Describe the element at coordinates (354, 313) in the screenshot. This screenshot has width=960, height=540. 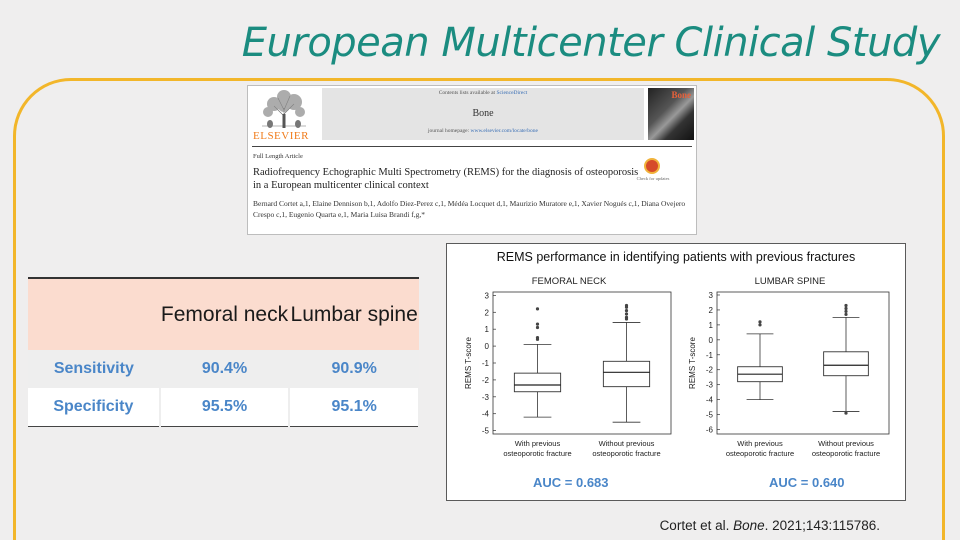
I see `table-header-lumbar: Lumbar spine` at that location.